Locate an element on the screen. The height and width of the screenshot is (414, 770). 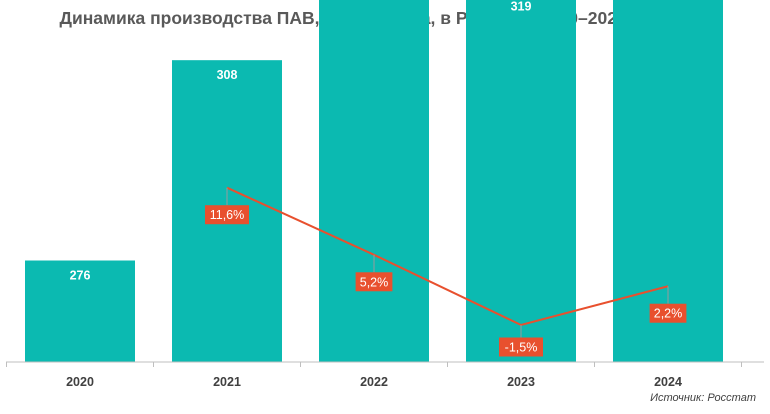
x-tick-label: 2022 is located at coordinates (374, 382).